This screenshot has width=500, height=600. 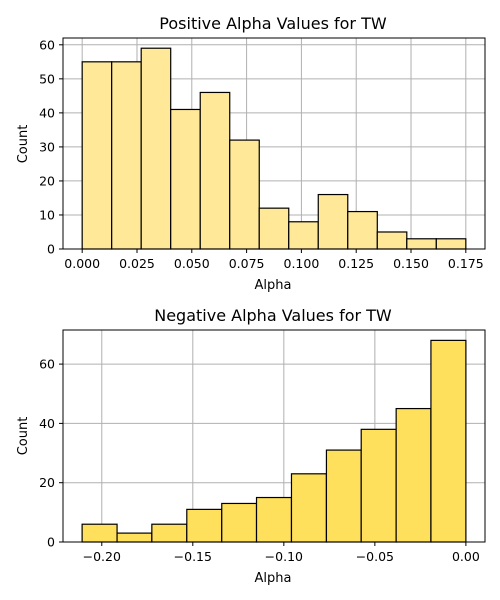 I want to click on negative-x-axis: −0.20 −0.15 −0.10 −0.05 0.00, so click(x=281, y=553).